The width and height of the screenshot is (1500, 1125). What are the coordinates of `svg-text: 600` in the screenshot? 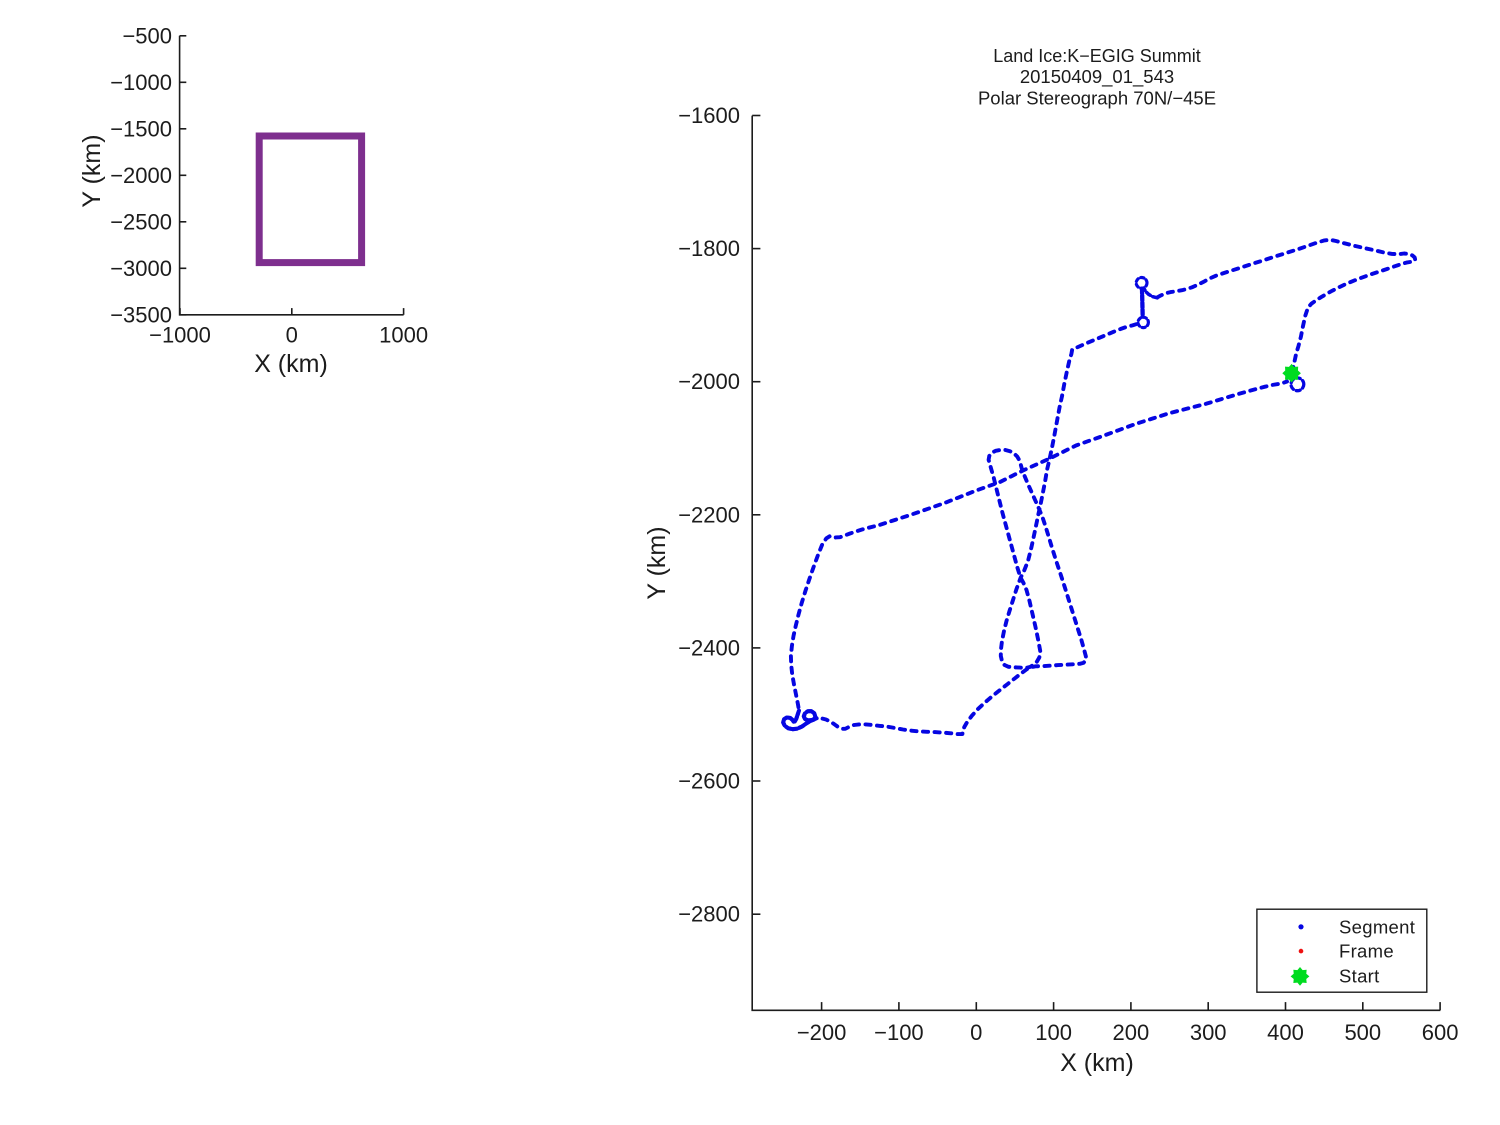 It's located at (1440, 1032).